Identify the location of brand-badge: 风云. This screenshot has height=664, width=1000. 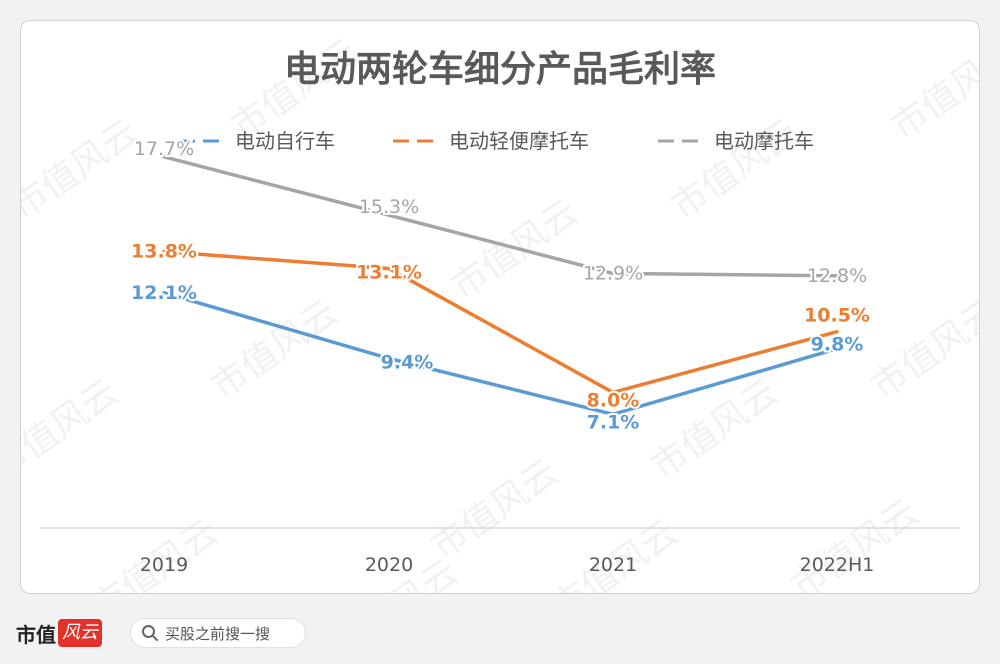
(80, 633).